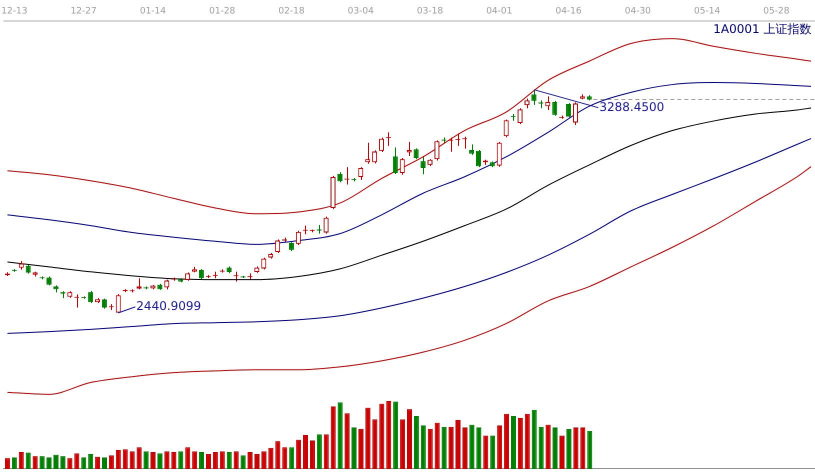  I want to click on x-tick-label: 01-14, so click(153, 11).